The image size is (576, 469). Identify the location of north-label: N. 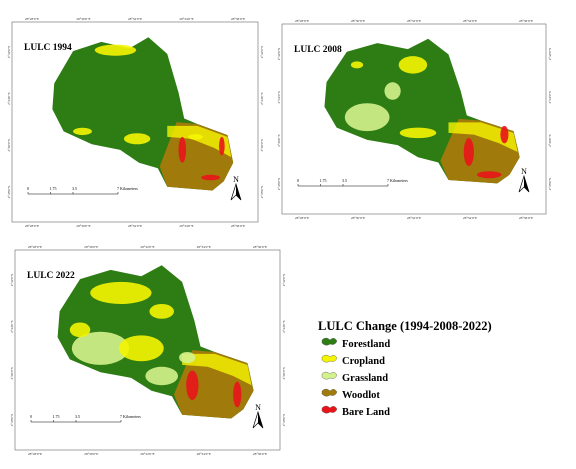
(524, 171).